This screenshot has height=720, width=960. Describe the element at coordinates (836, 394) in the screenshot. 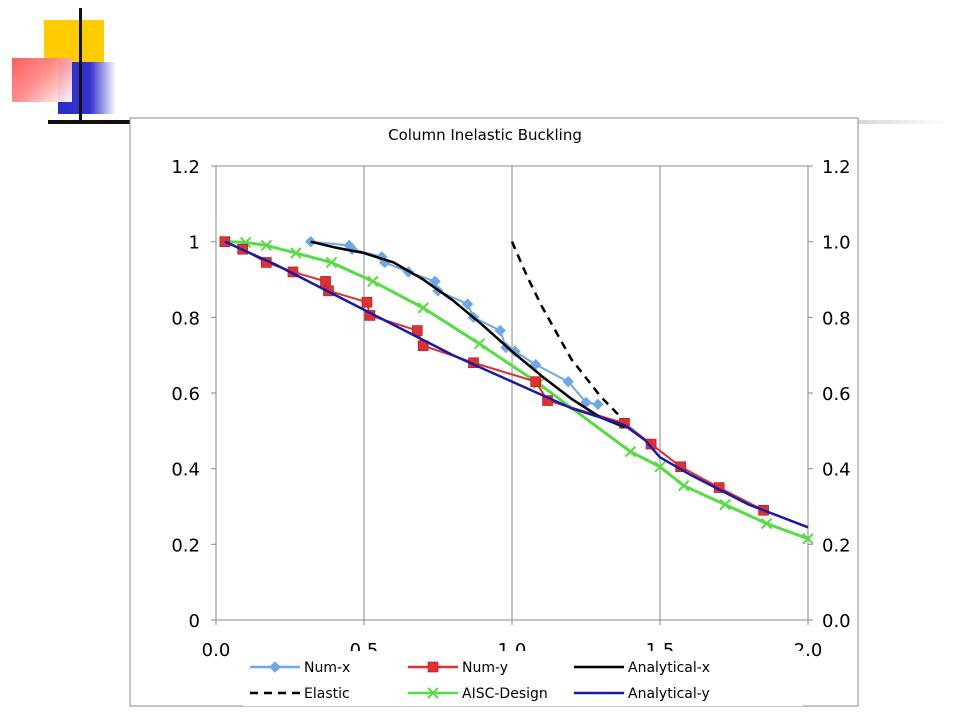

I see `y-tick-label-right: 0.6` at that location.